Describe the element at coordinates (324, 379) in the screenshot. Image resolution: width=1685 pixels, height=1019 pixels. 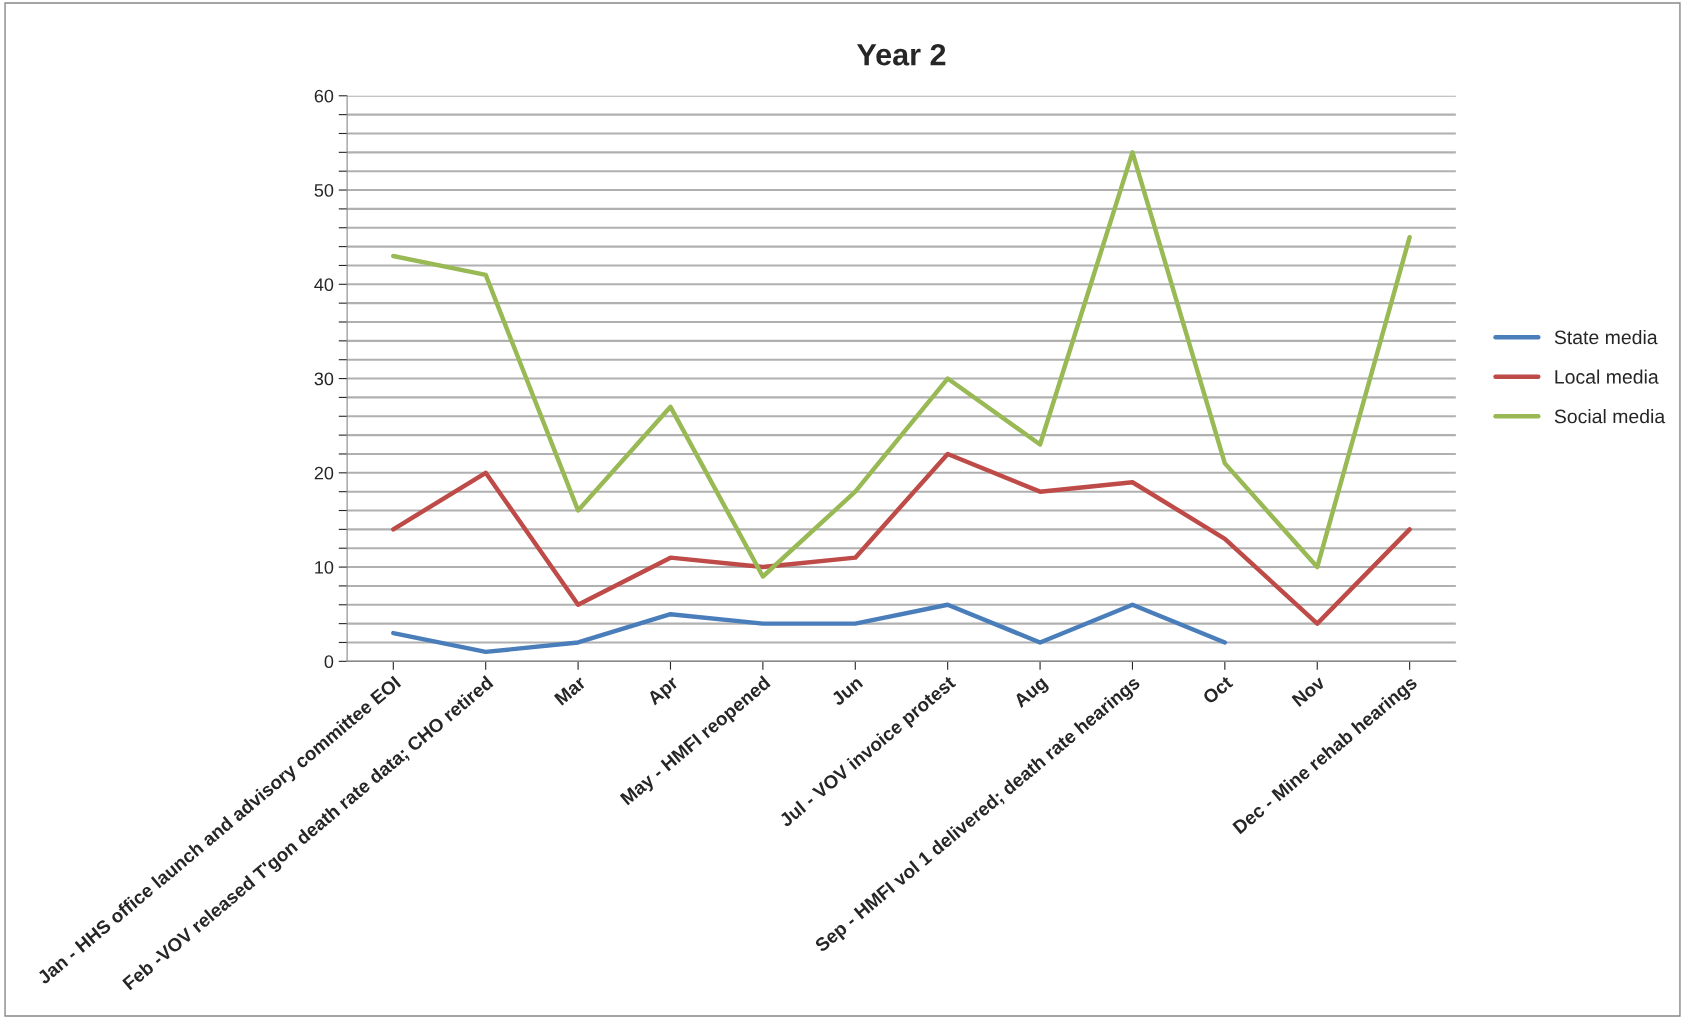
I see `y-tick-label: 30` at that location.